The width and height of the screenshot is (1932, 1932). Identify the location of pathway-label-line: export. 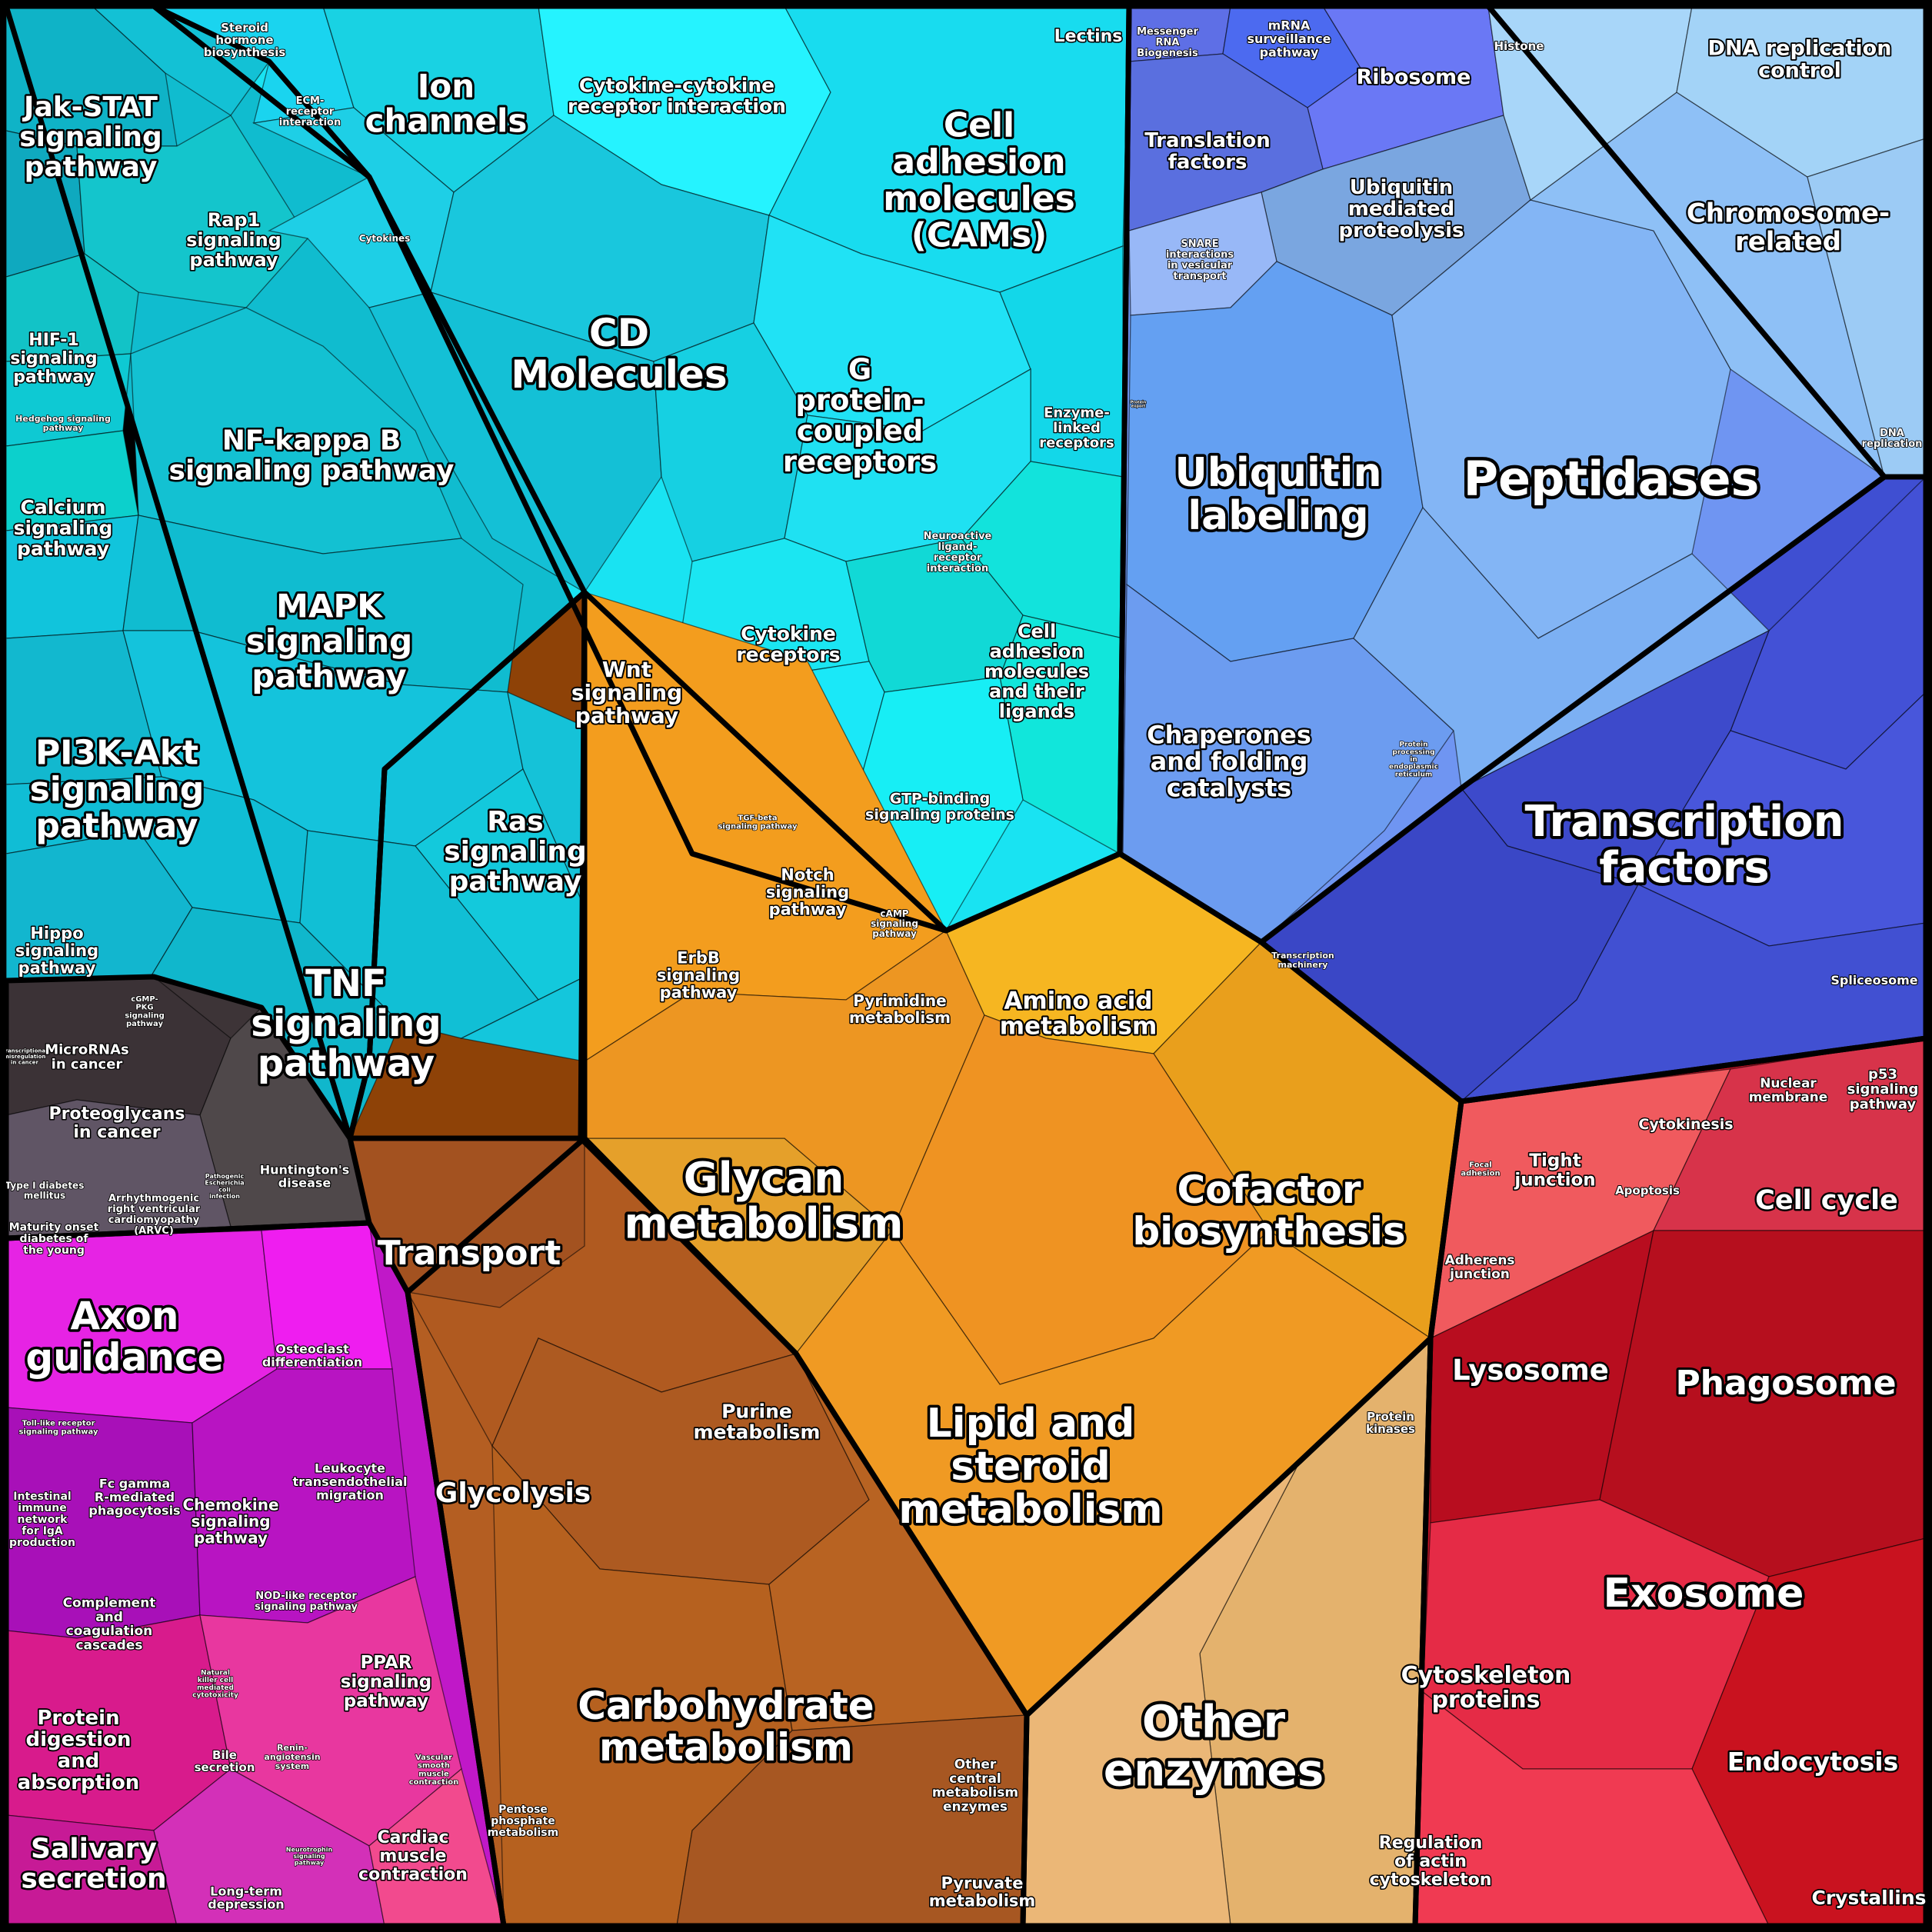
(1138, 407).